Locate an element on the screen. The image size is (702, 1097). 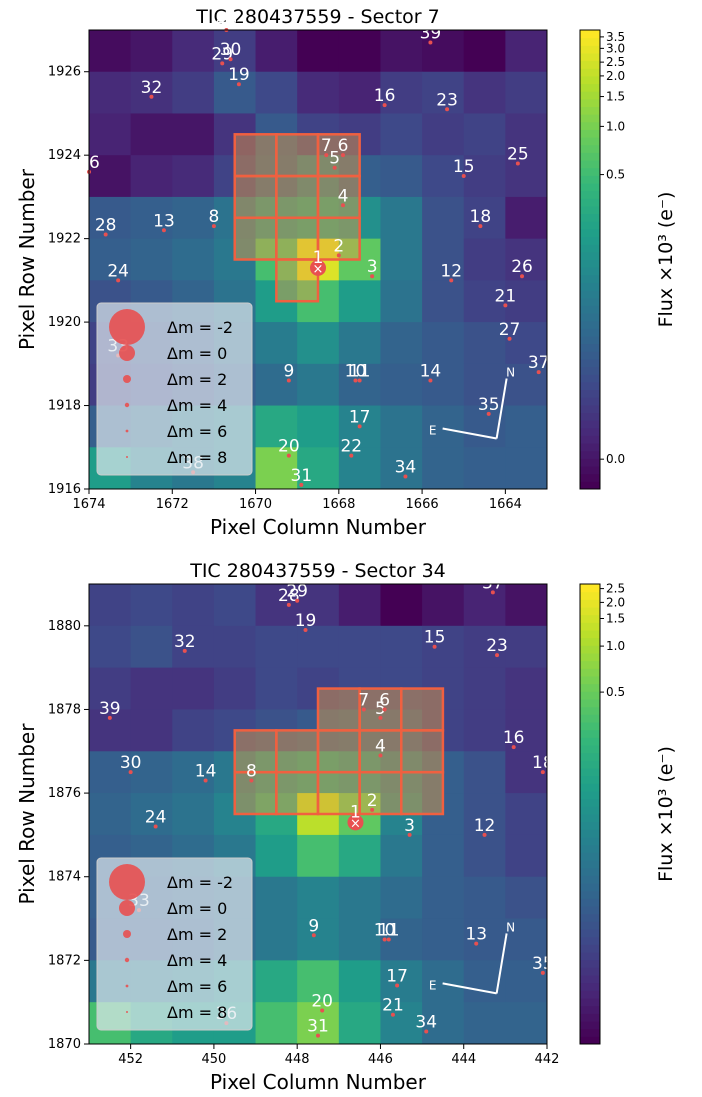
star-label: 28 is located at coordinates (106, 225).